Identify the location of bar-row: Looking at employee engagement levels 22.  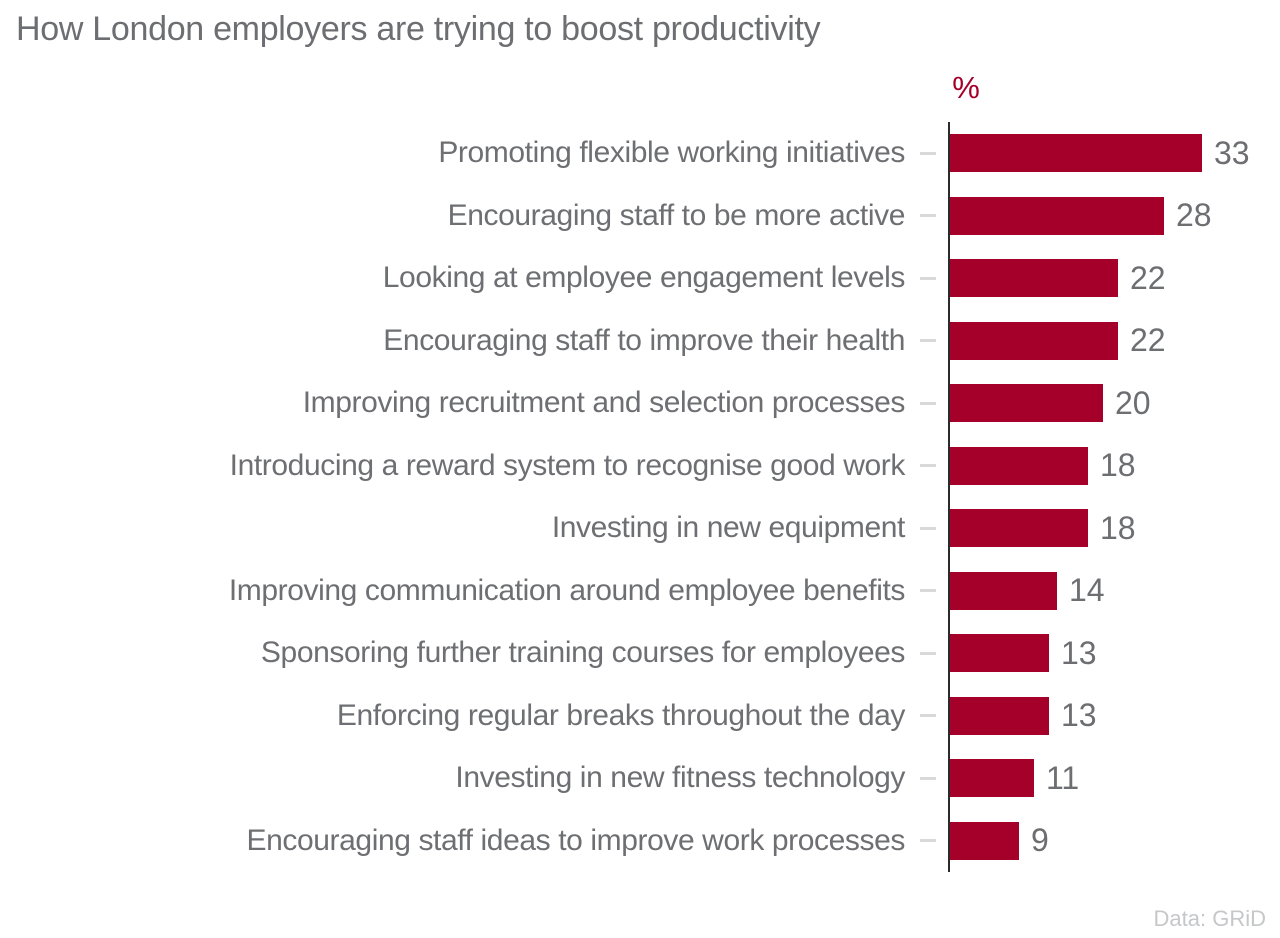
(640, 278).